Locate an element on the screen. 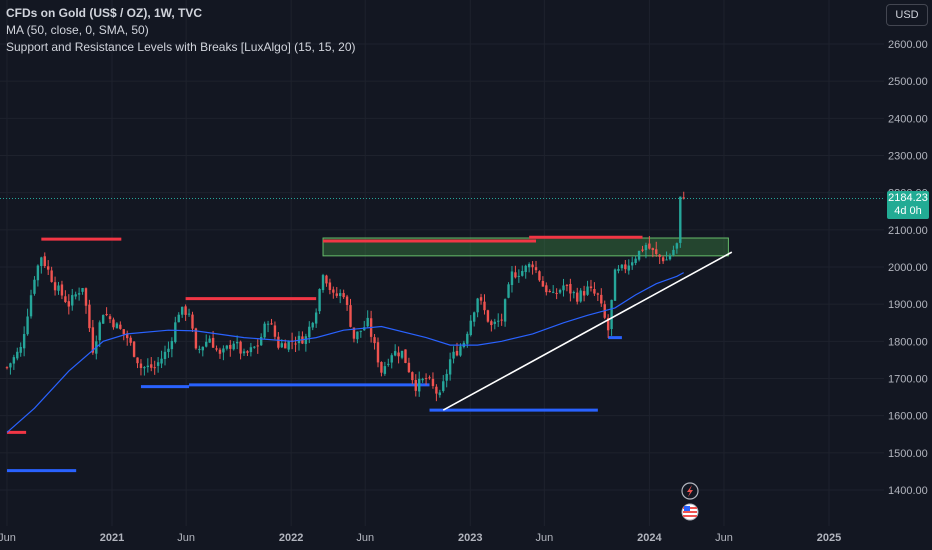 Image resolution: width=932 pixels, height=550 pixels. y-tick-label: 1400.00 is located at coordinates (908, 491).